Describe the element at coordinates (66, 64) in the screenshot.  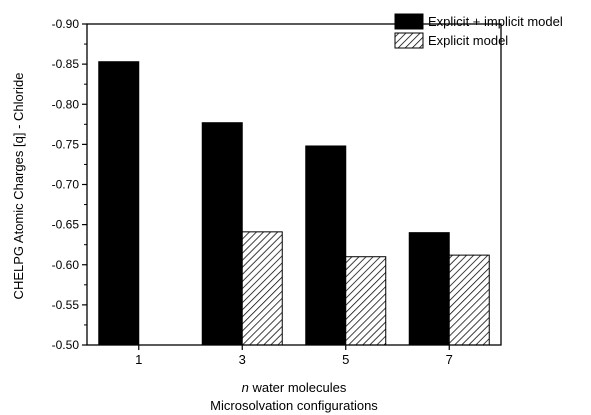
I see `y-tick-label: -0.85` at that location.